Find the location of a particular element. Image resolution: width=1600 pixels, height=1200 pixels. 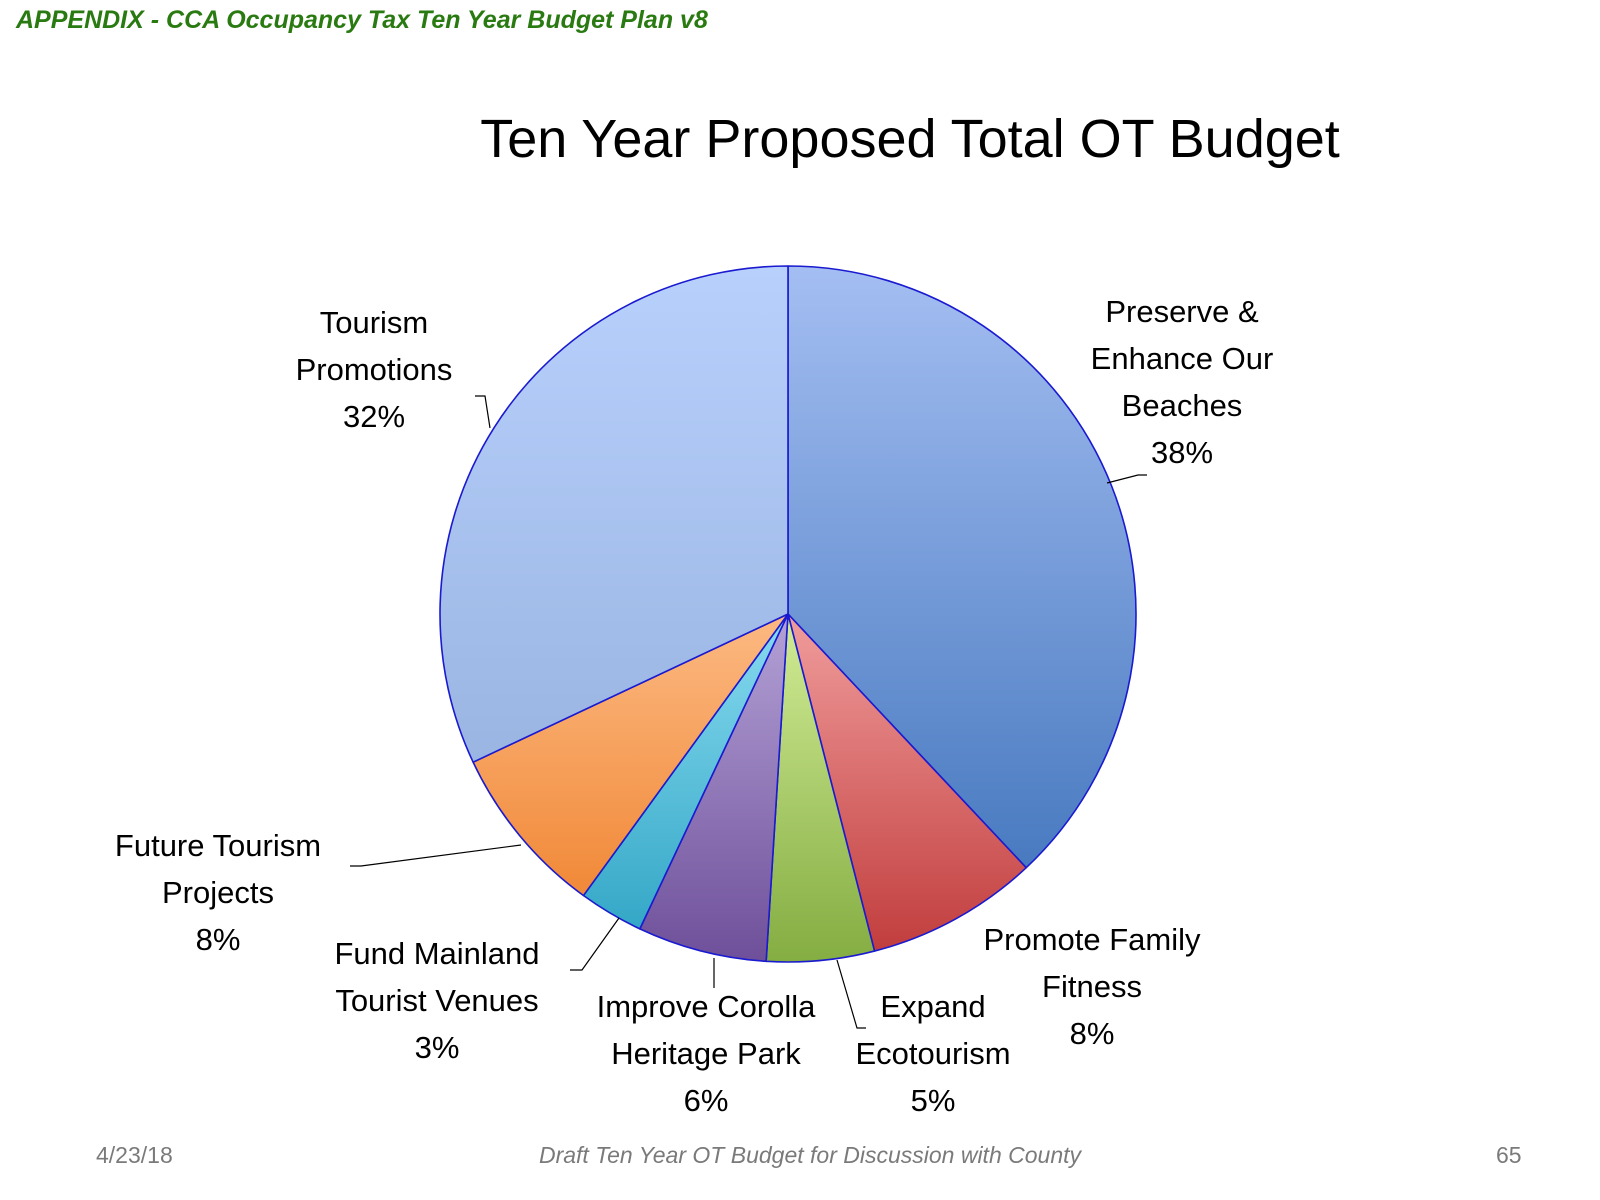

footer-page-number: 65 is located at coordinates (1509, 1155).